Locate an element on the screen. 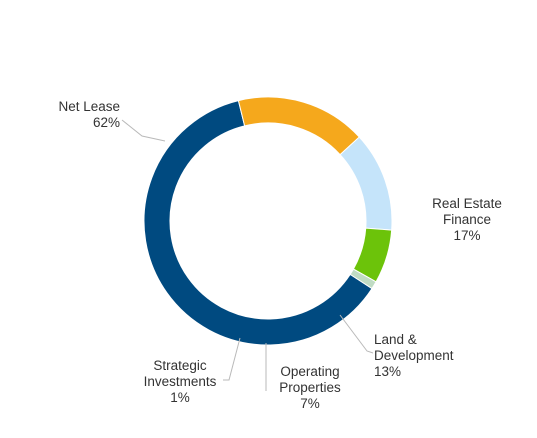  slice-real-estate-finance is located at coordinates (298, 126).